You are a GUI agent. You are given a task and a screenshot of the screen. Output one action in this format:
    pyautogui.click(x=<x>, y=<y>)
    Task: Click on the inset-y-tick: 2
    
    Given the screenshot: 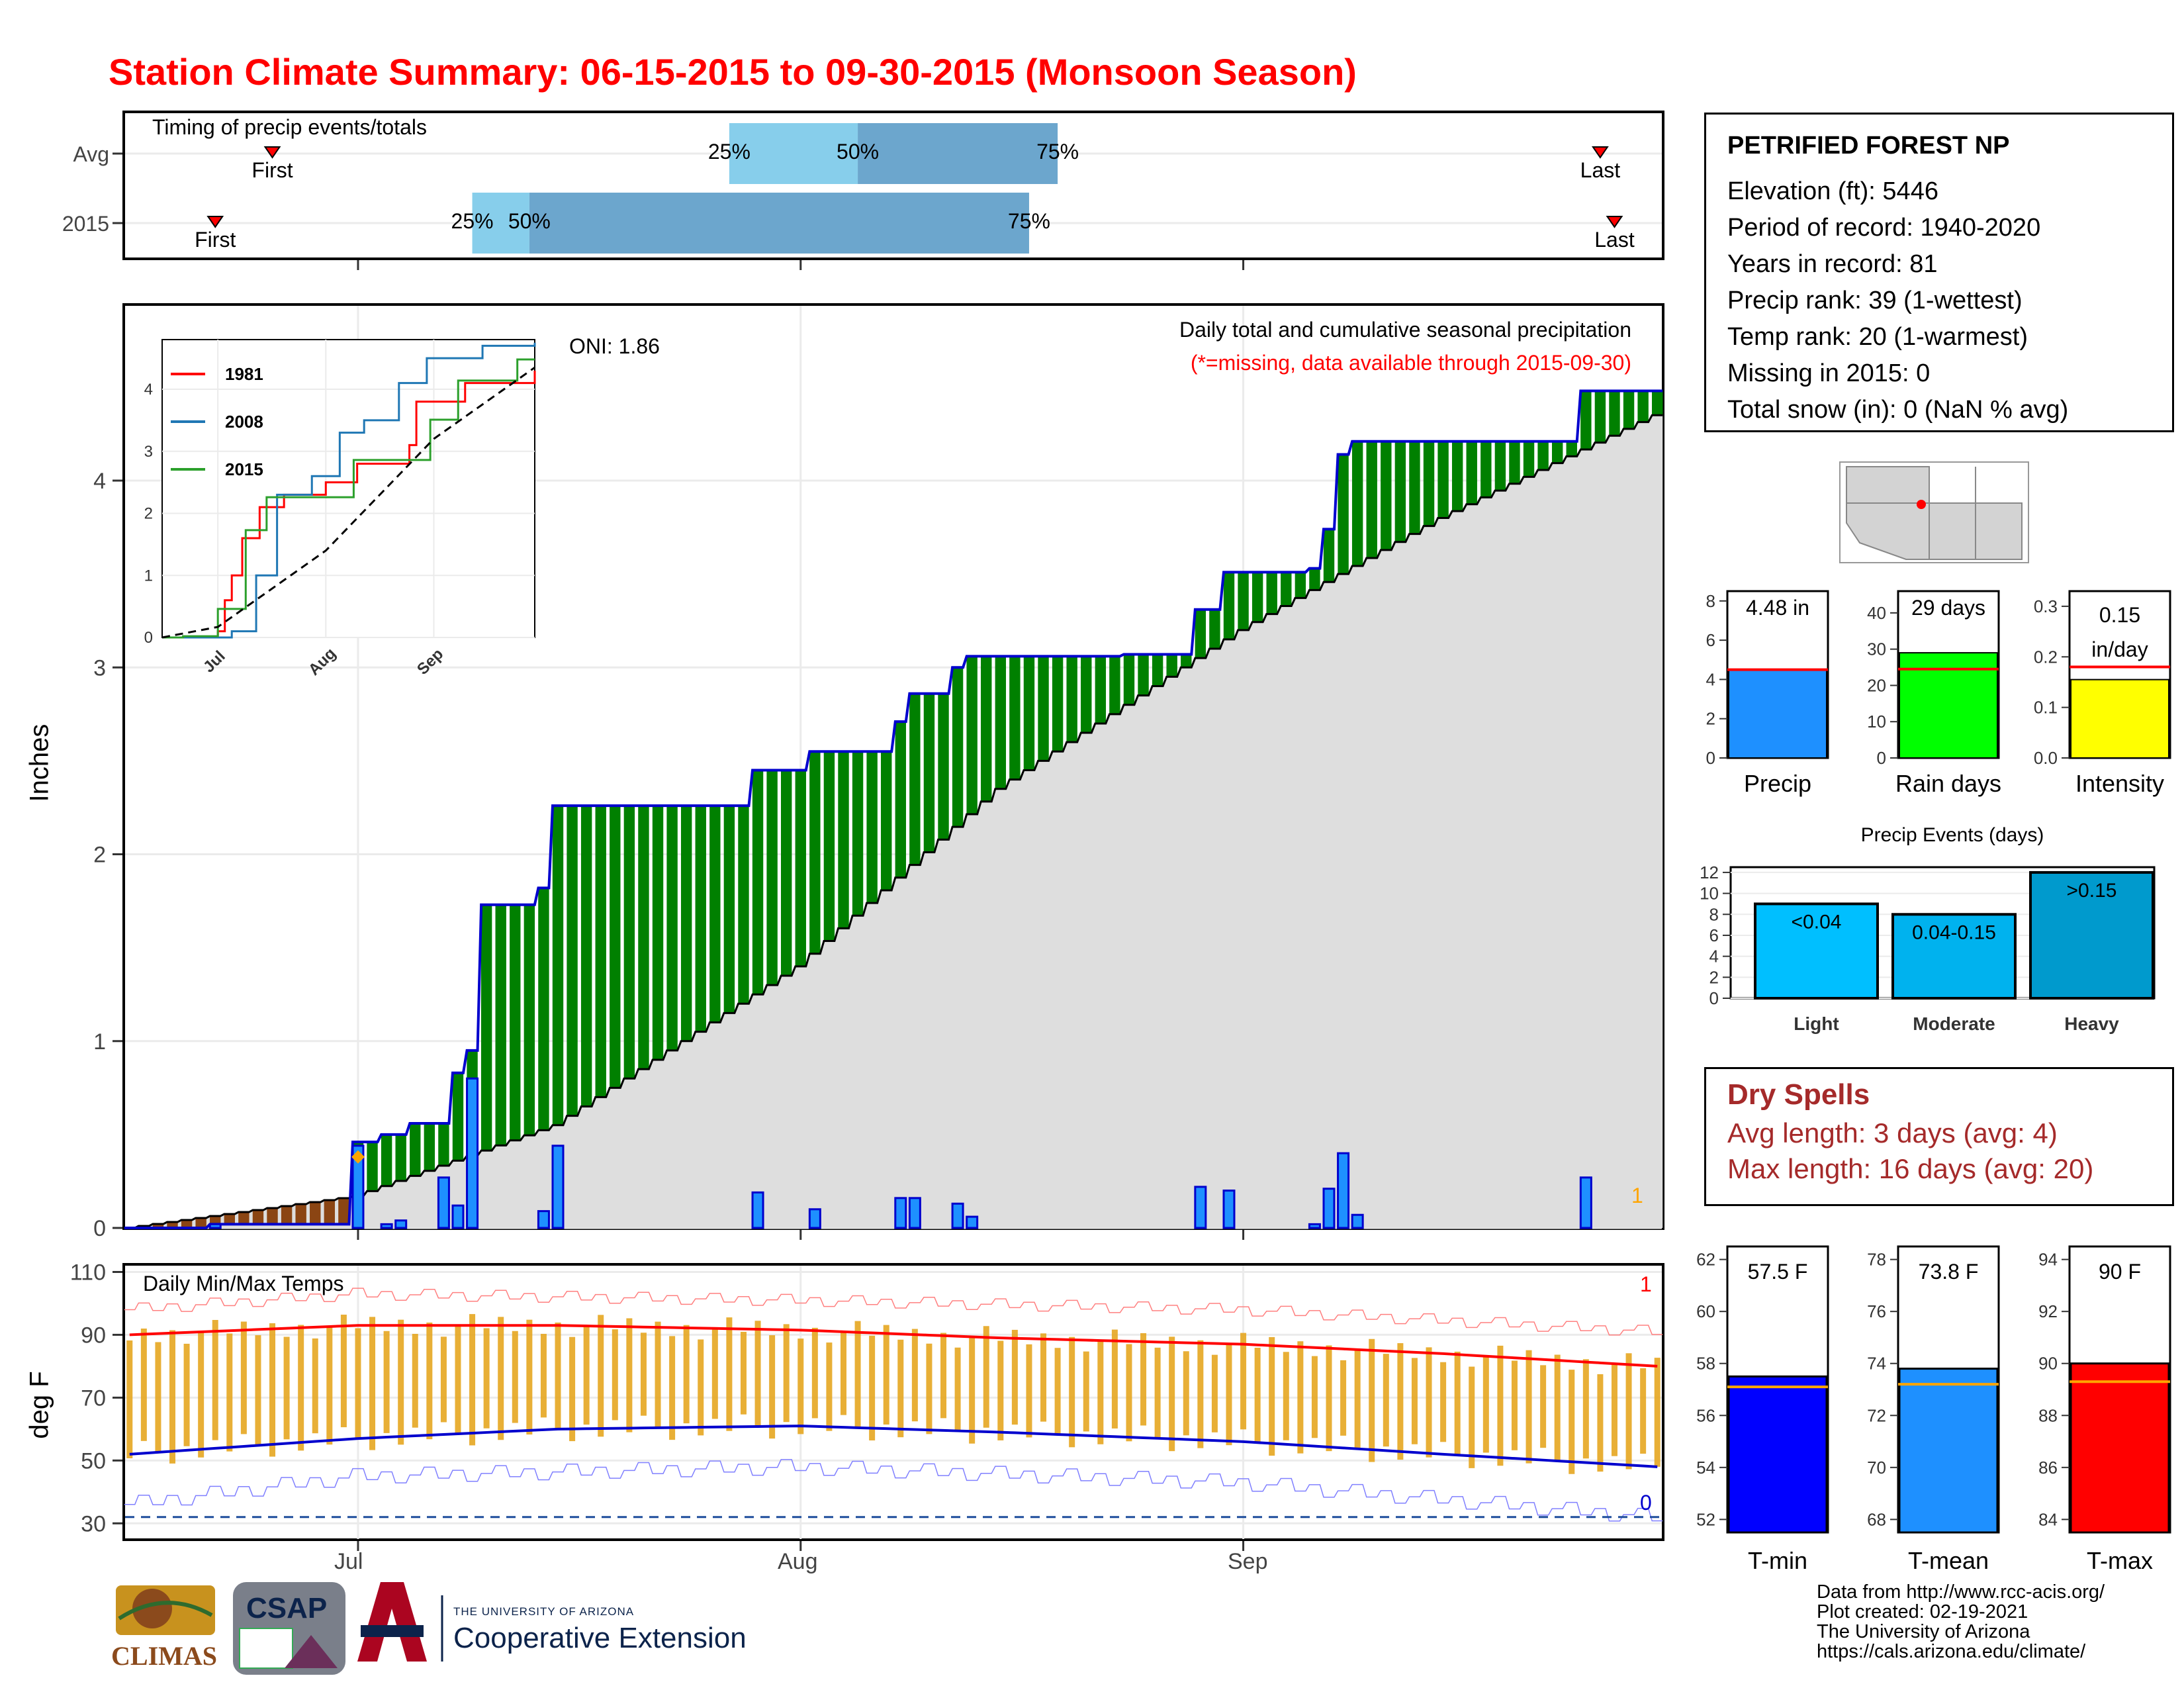 What is the action you would take?
    pyautogui.click(x=148, y=514)
    